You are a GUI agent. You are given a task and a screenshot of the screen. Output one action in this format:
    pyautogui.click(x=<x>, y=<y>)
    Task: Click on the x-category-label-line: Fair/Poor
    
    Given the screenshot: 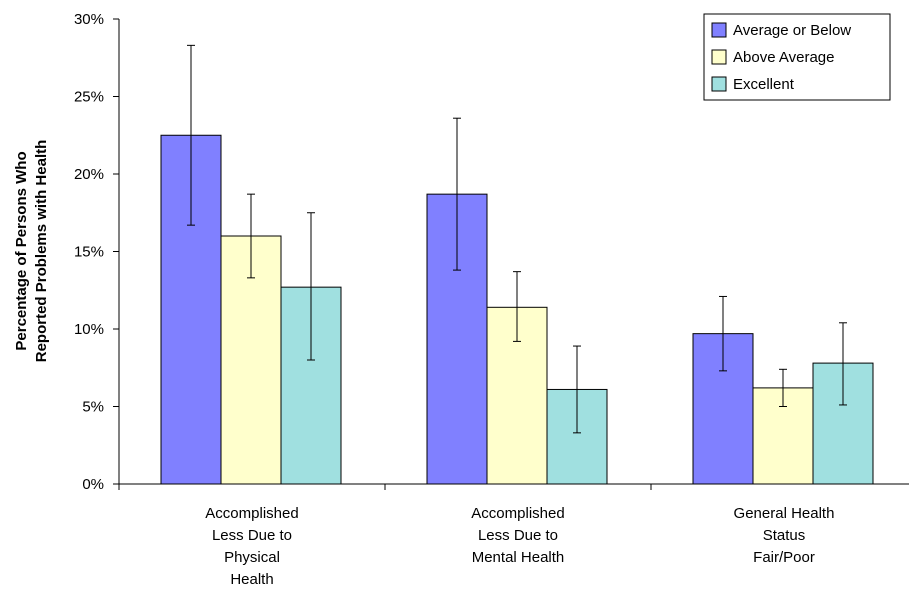 What is the action you would take?
    pyautogui.click(x=784, y=557)
    